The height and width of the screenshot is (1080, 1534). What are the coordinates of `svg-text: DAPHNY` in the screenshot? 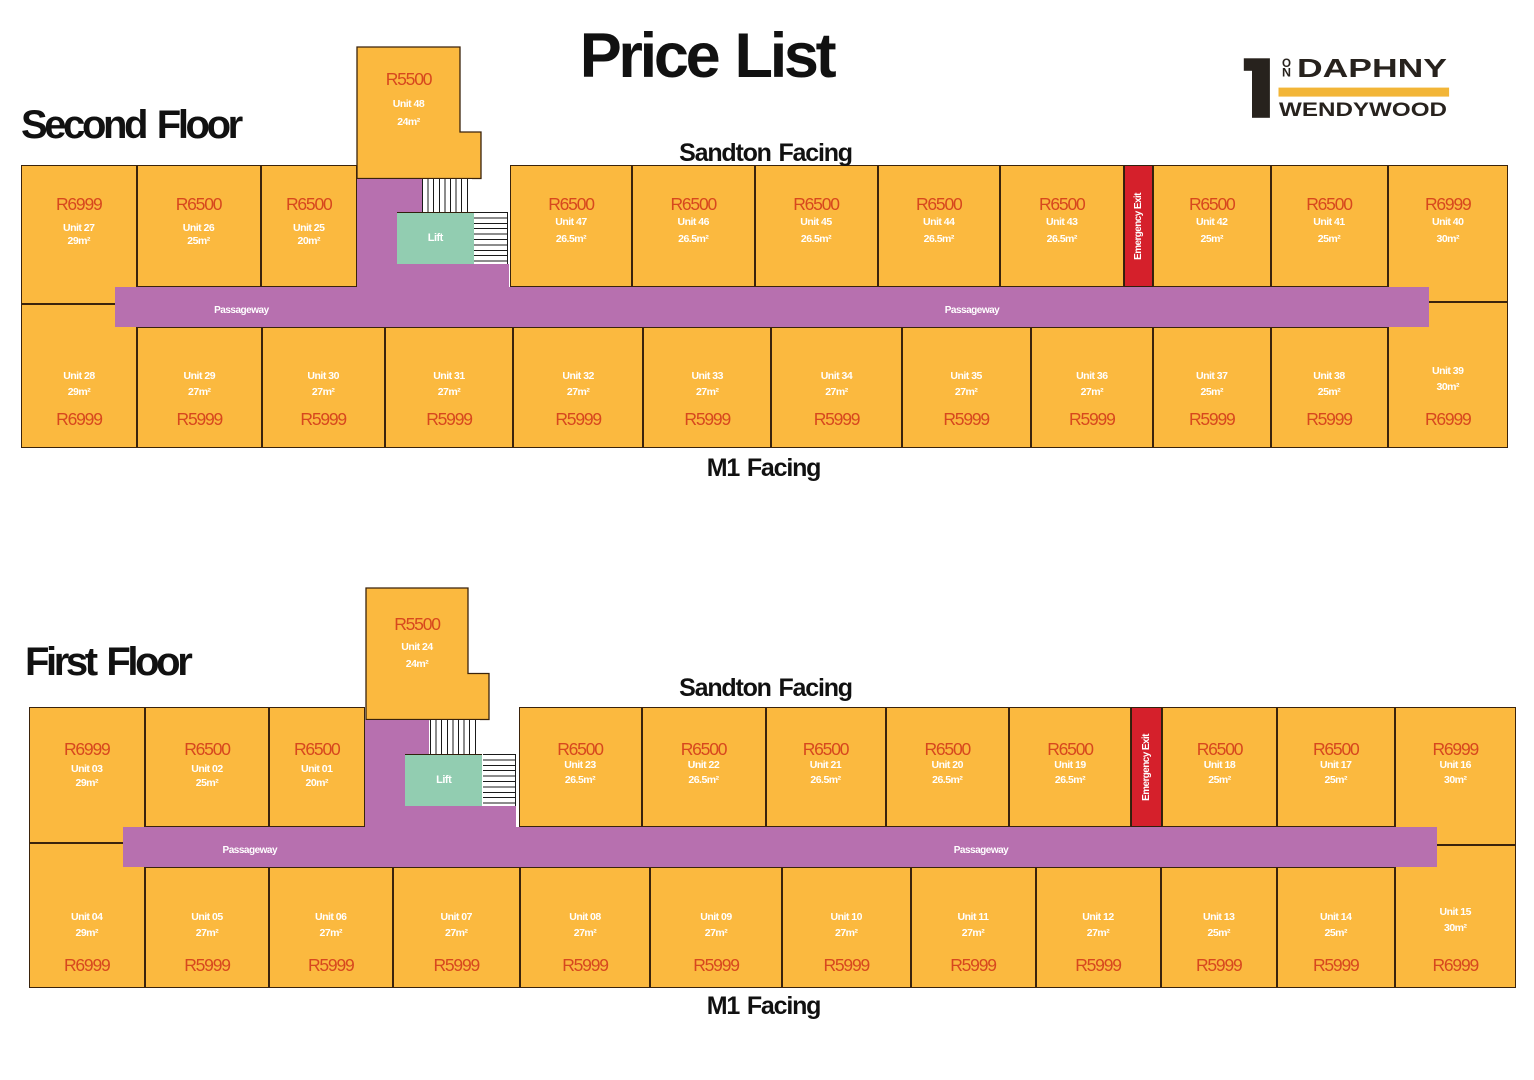 It's located at (1372, 69).